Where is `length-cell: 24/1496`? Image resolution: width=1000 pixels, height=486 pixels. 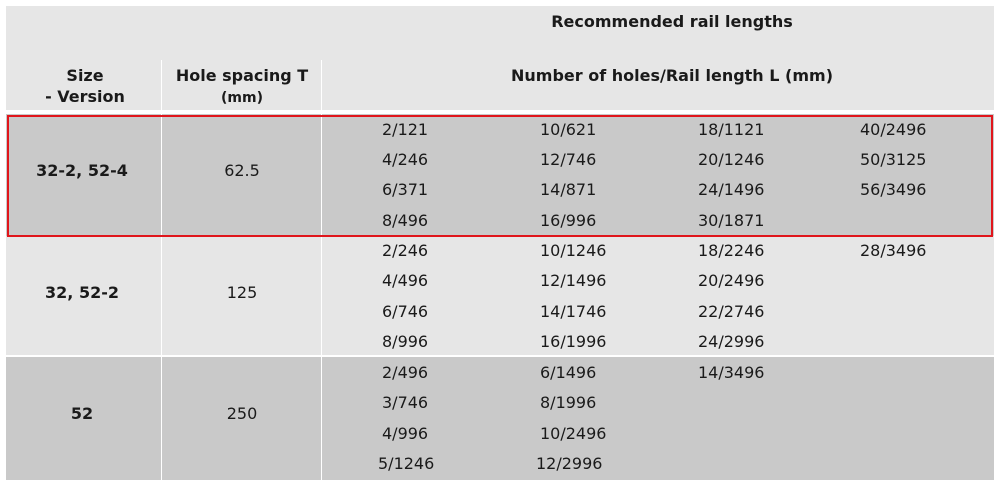
length-cell: 24/1496 is located at coordinates (731, 189).